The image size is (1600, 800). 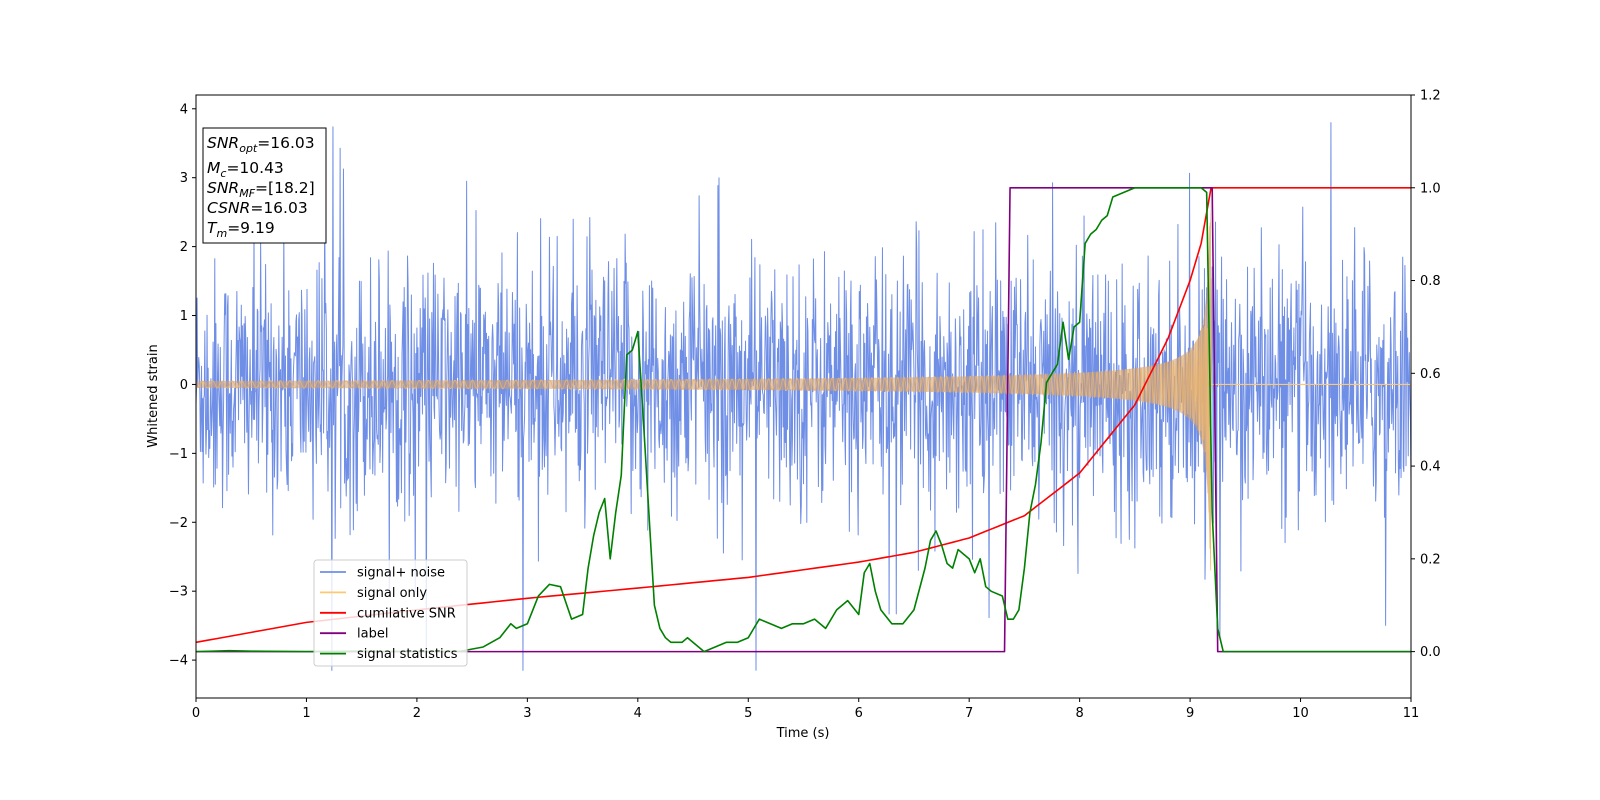 What do you see at coordinates (803, 733) in the screenshot?
I see `x-axis-label: Time (s)` at bounding box center [803, 733].